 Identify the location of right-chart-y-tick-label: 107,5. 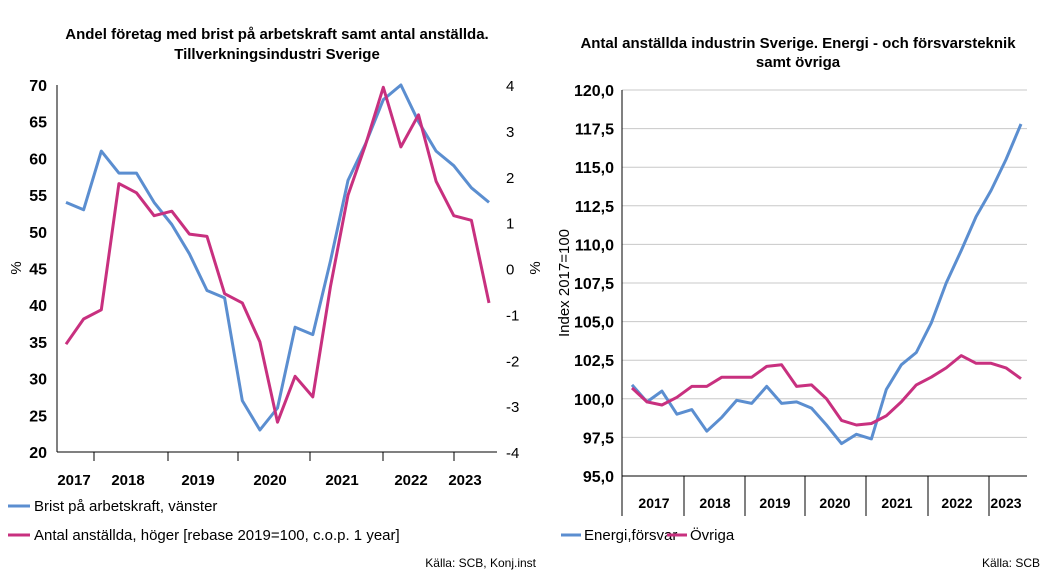
(594, 284).